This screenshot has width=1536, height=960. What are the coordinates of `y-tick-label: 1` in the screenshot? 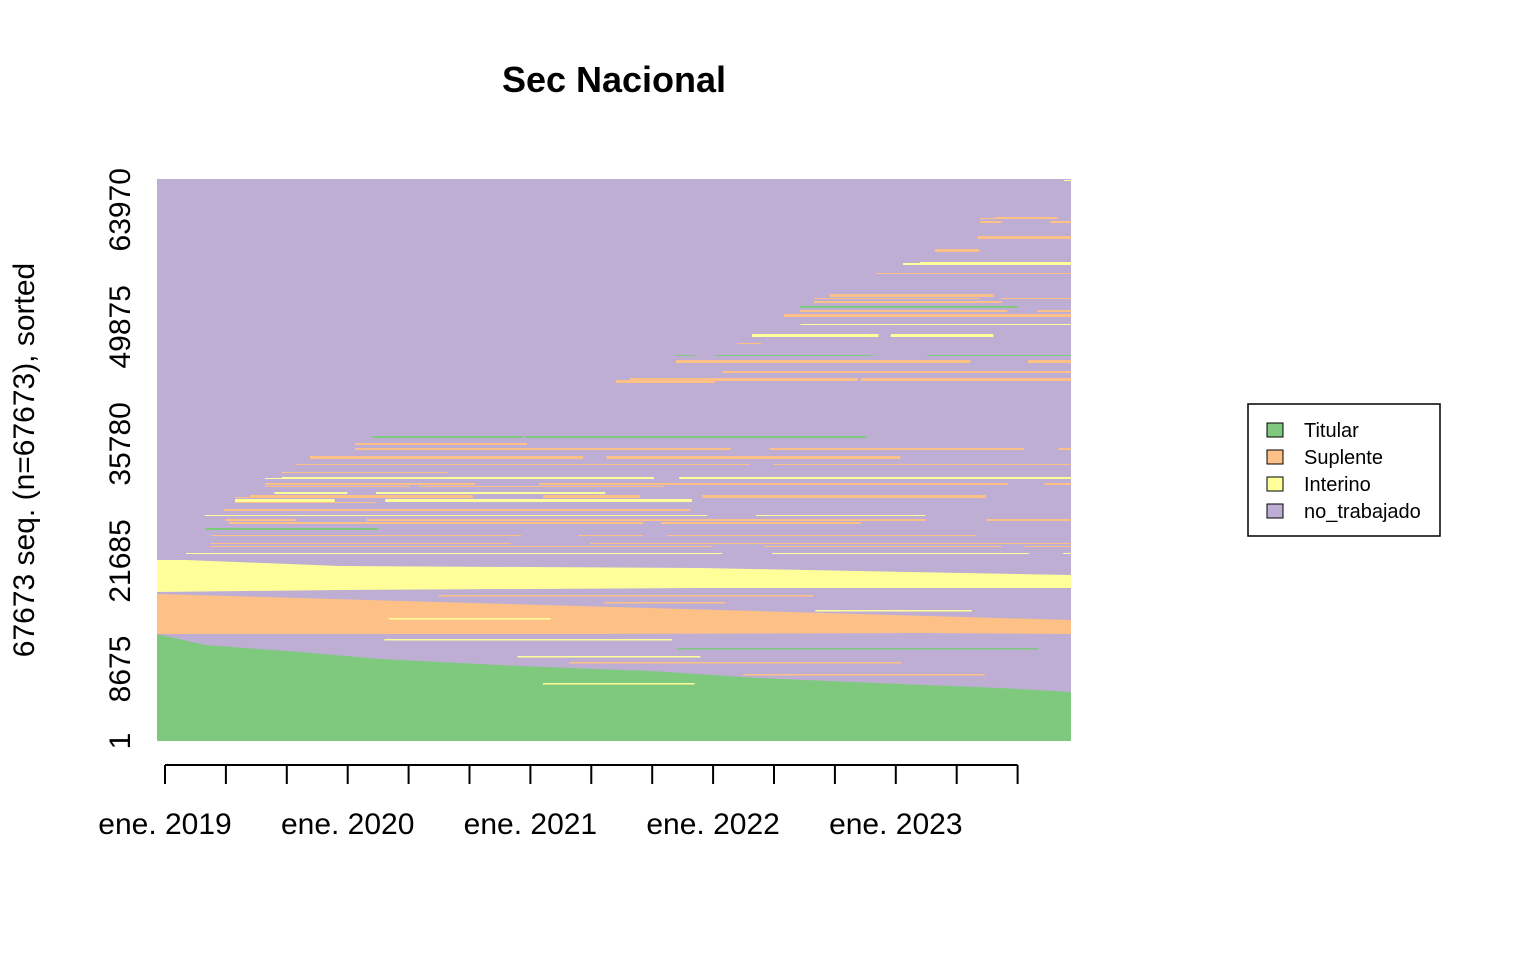 It's located at (120, 741).